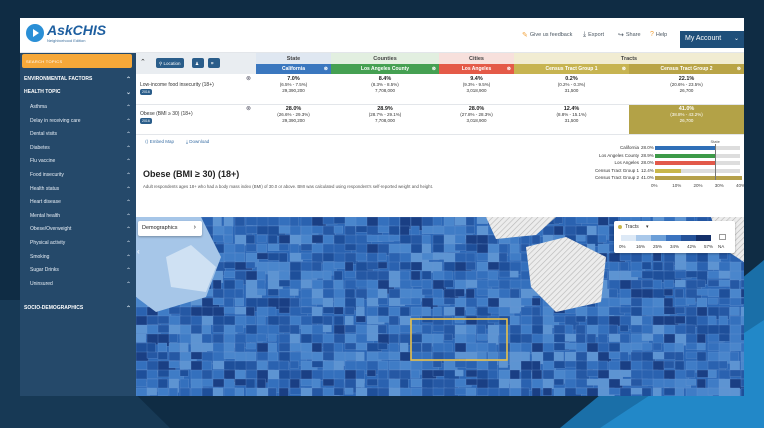 This screenshot has height=428, width=764. What do you see at coordinates (78, 148) in the screenshot?
I see `sidebar-item: Diabetes ⌃` at bounding box center [78, 148].